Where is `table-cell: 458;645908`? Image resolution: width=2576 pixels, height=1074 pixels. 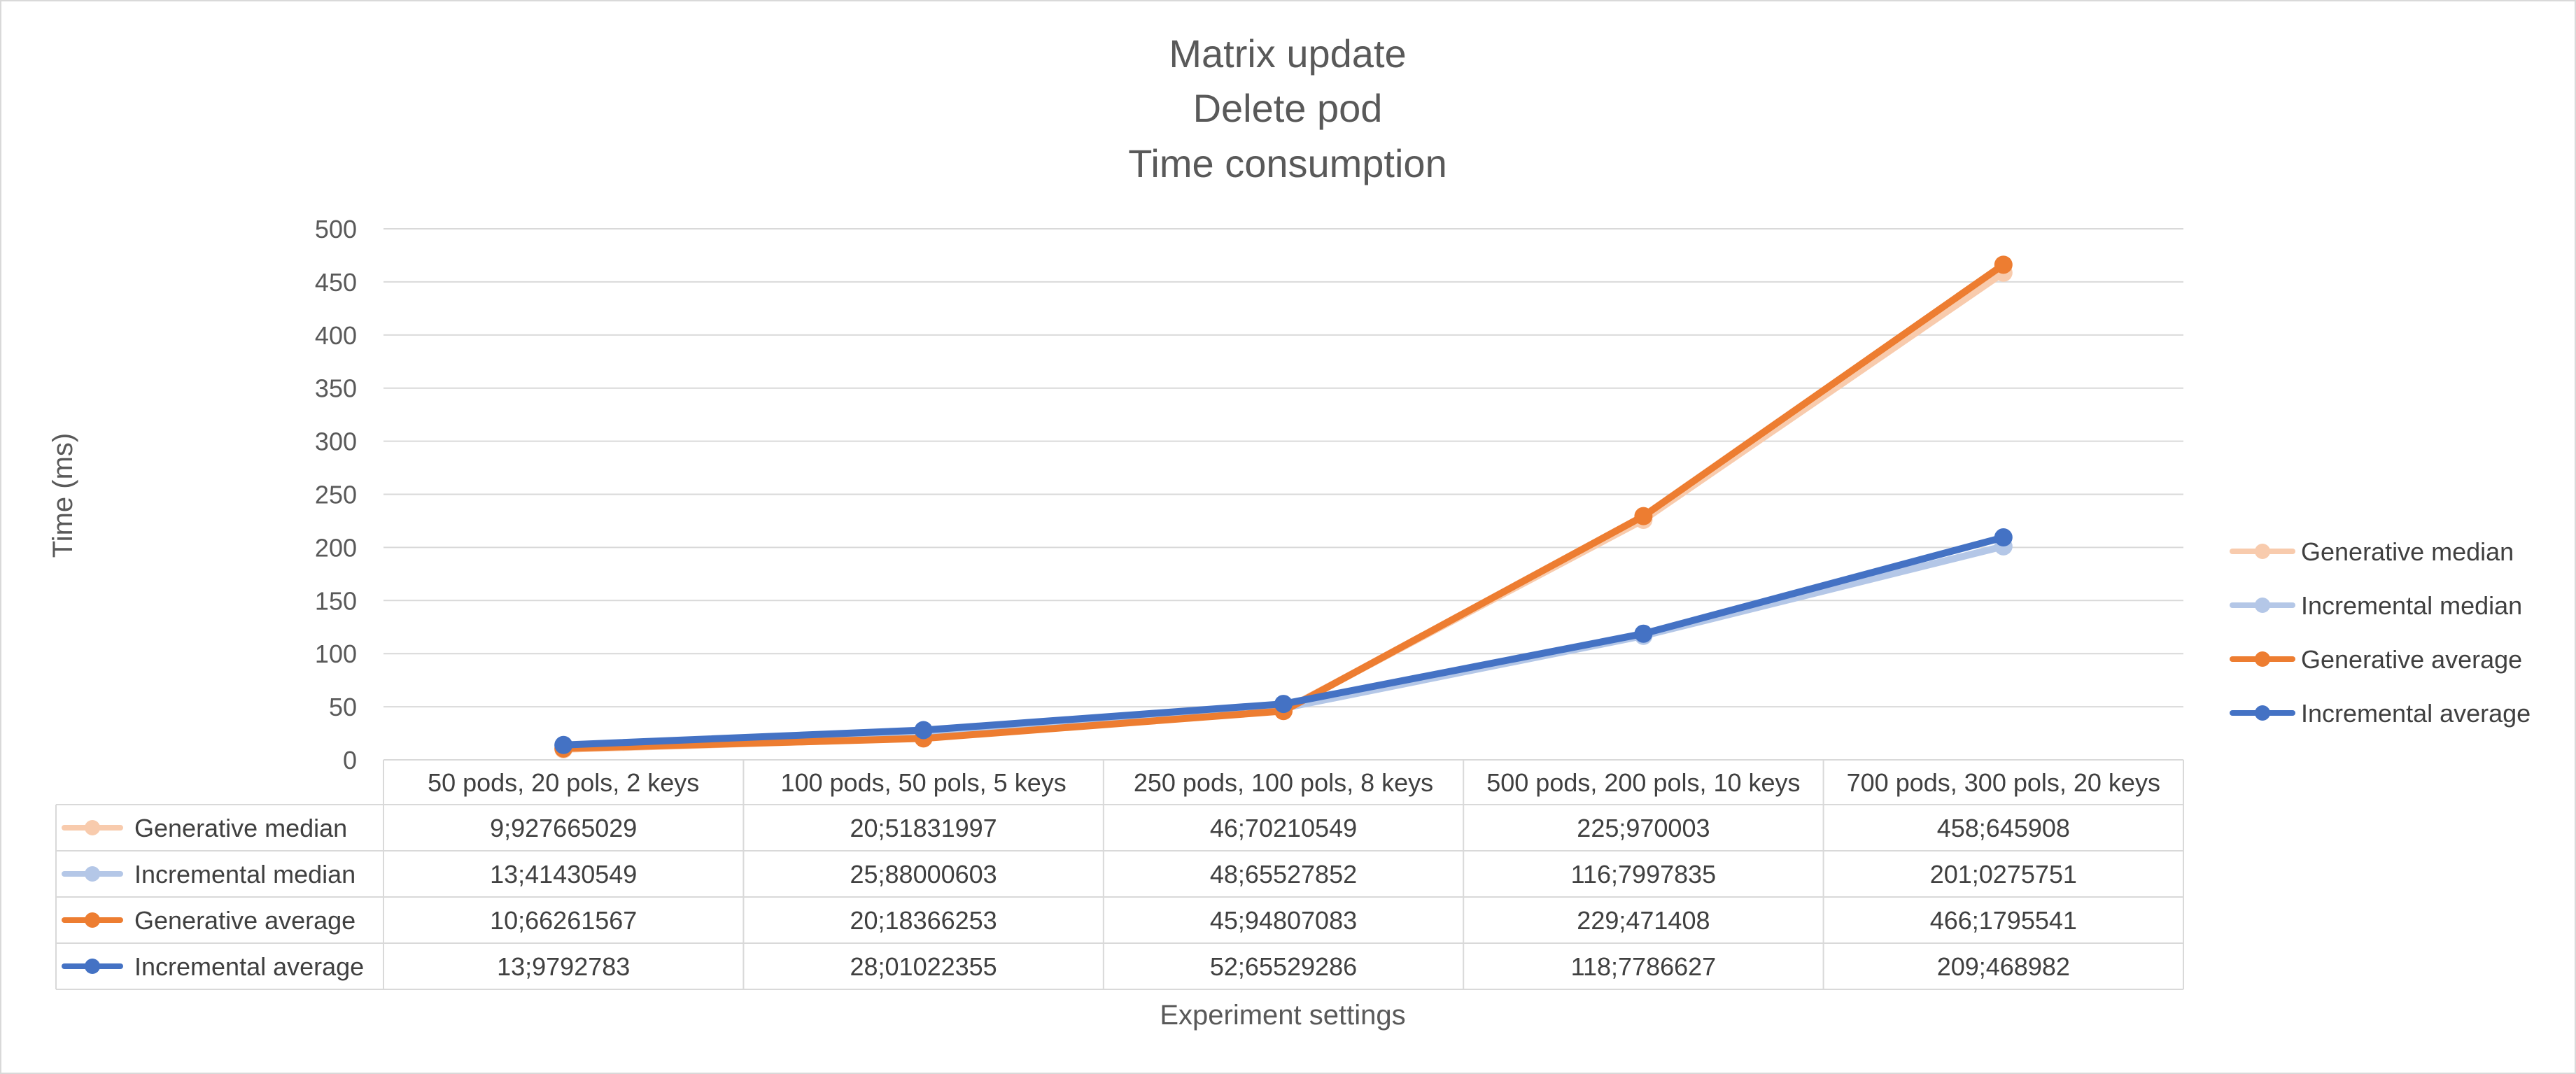 table-cell: 458;645908 is located at coordinates (2003, 828).